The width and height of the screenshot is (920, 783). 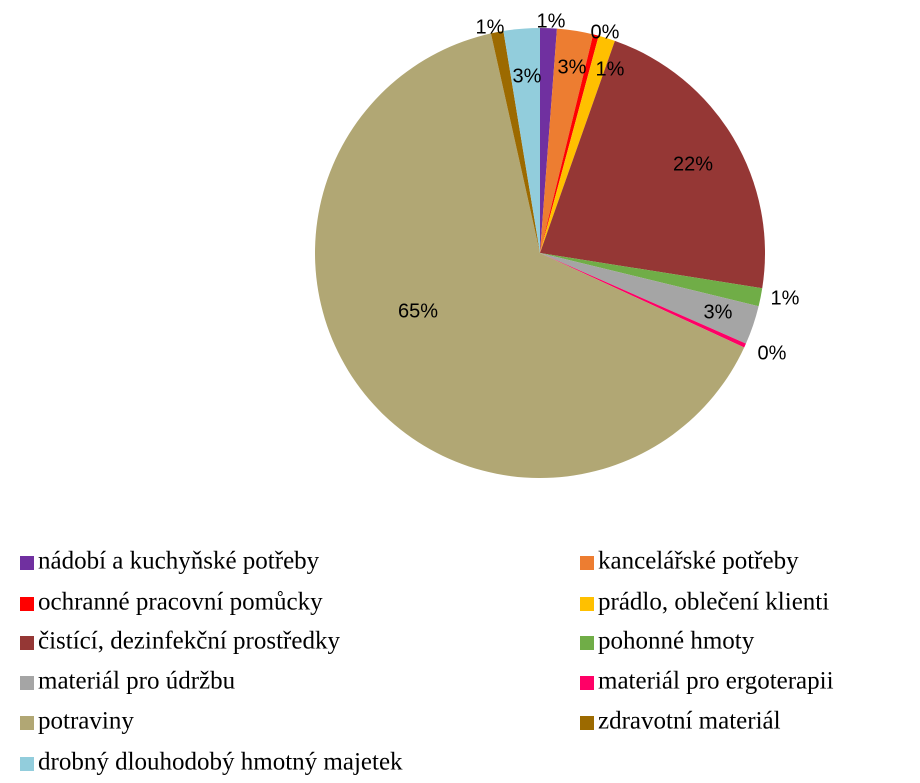 What do you see at coordinates (689, 721) in the screenshot?
I see `legend-label: zdravotní materiál` at bounding box center [689, 721].